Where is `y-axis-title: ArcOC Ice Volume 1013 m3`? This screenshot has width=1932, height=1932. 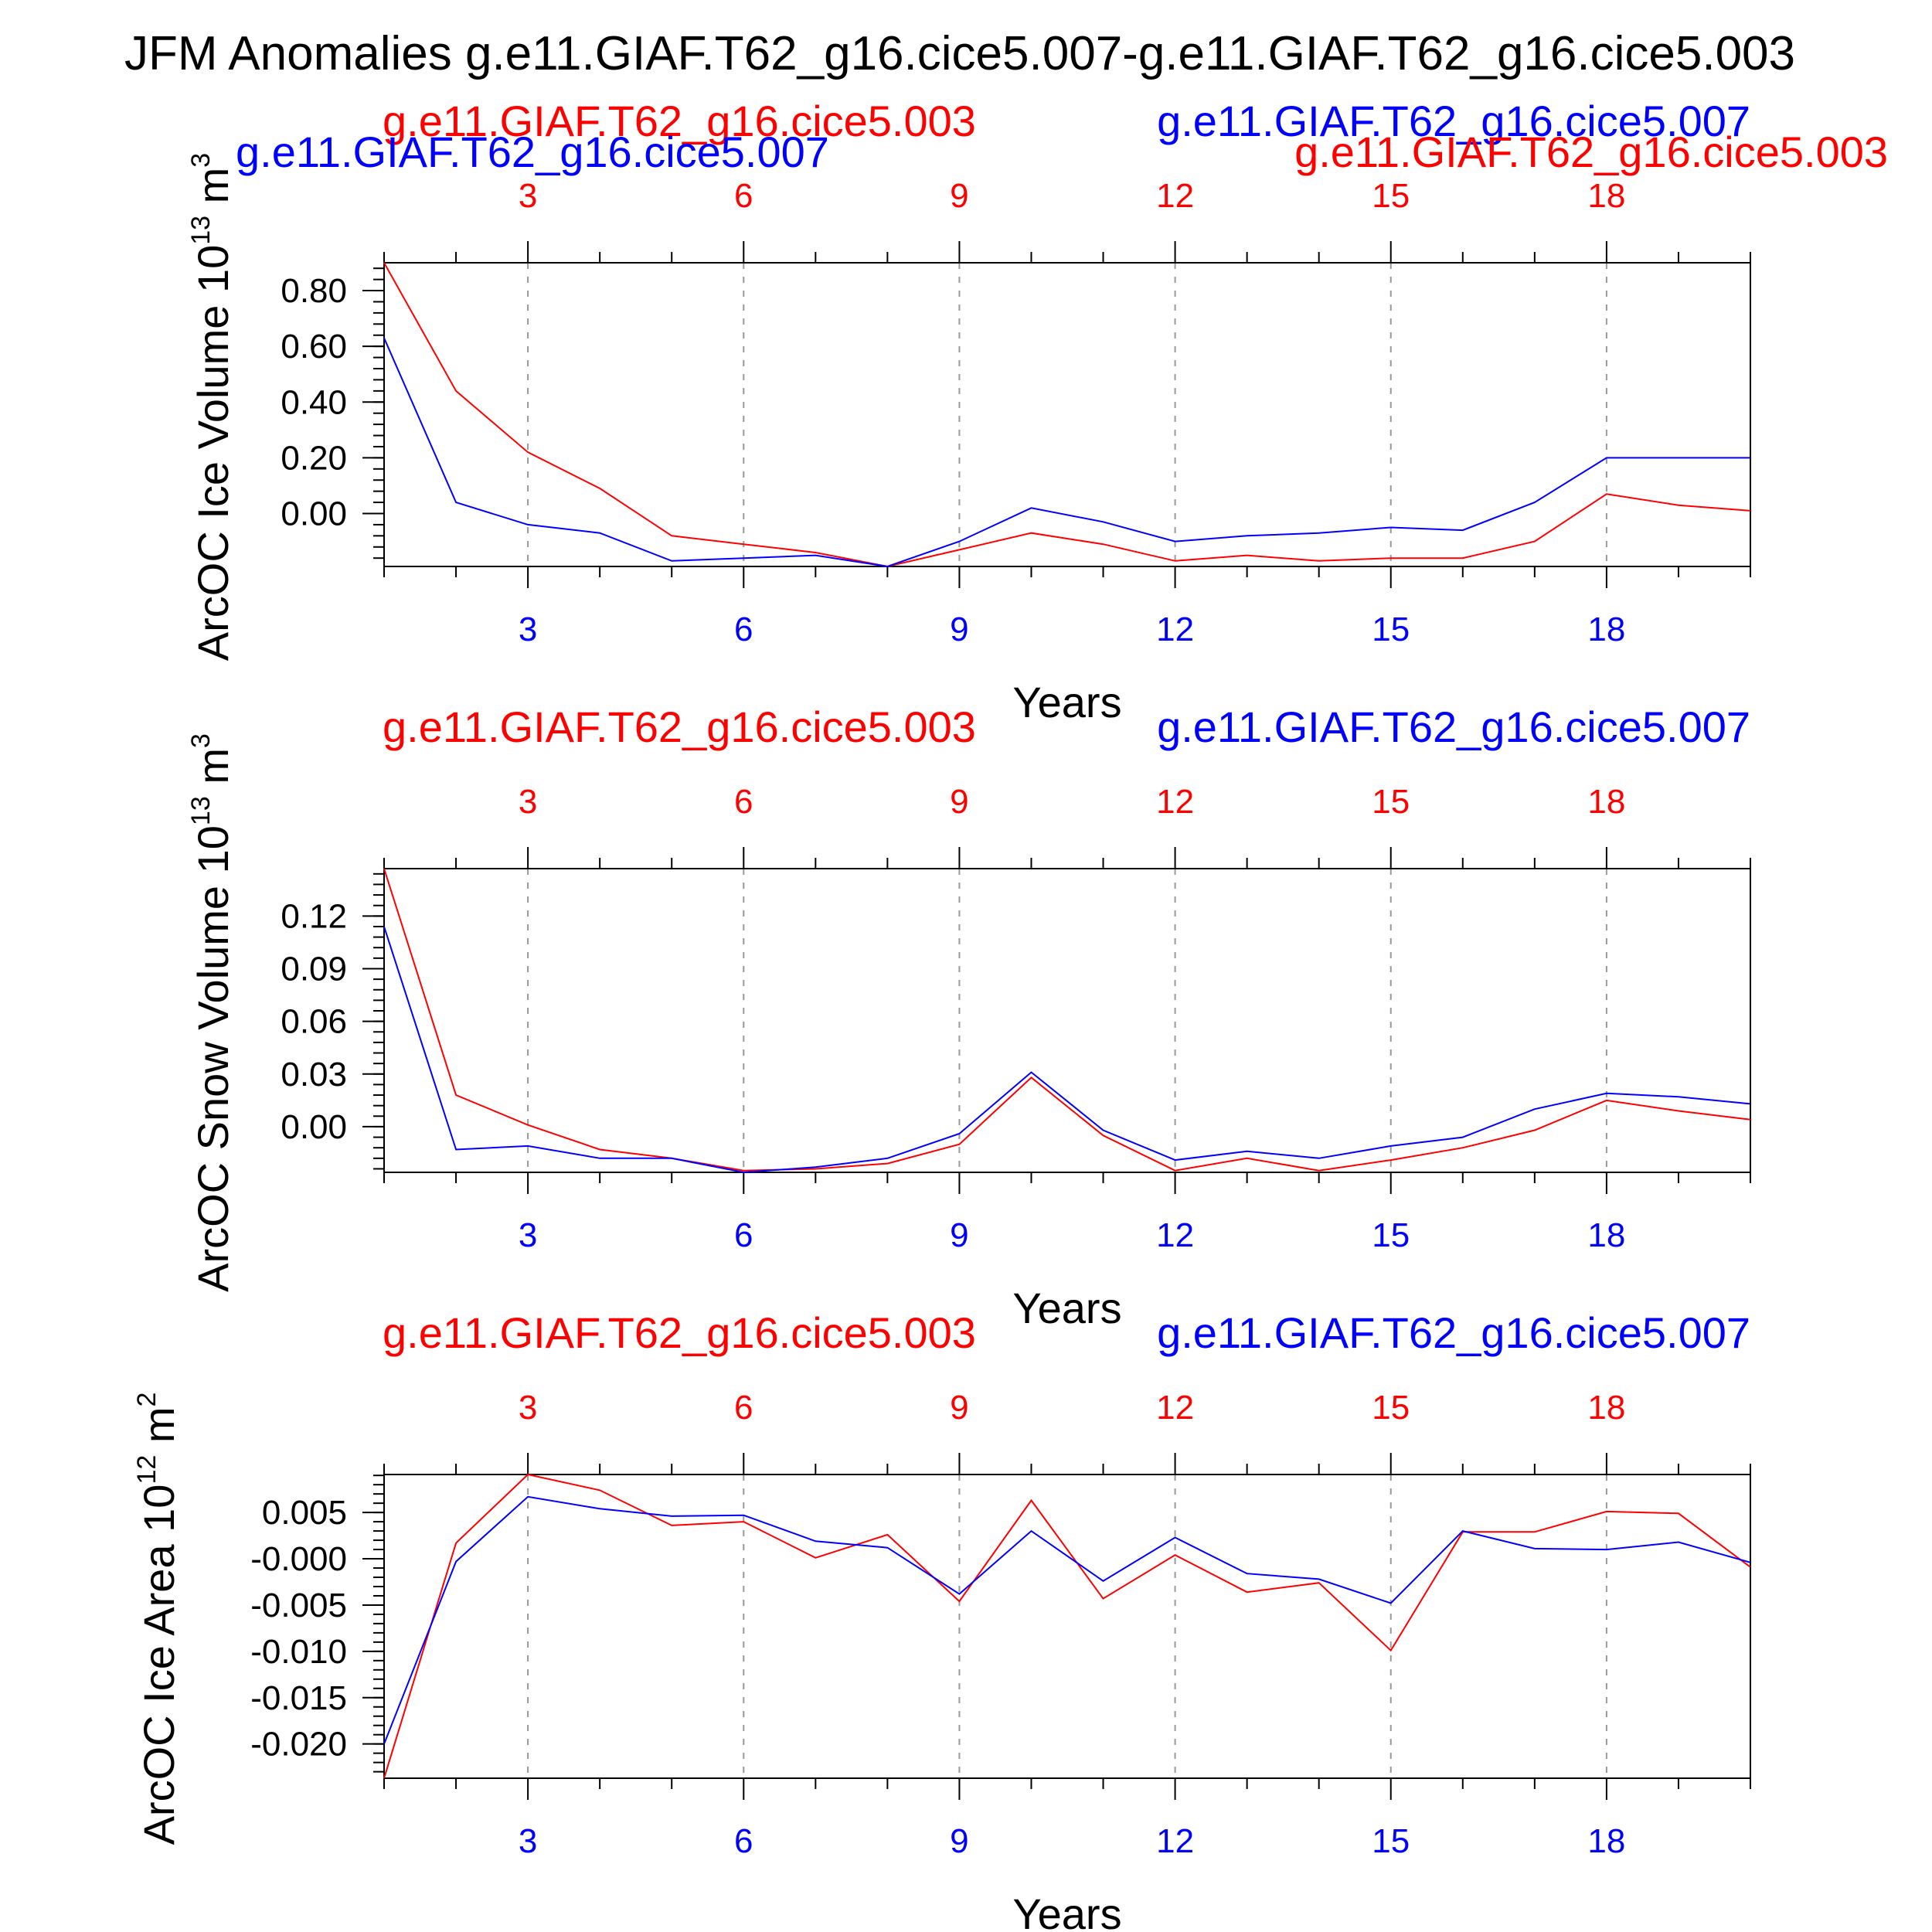
y-axis-title: ArcOC Ice Volume 1013 m3 is located at coordinates (212, 407).